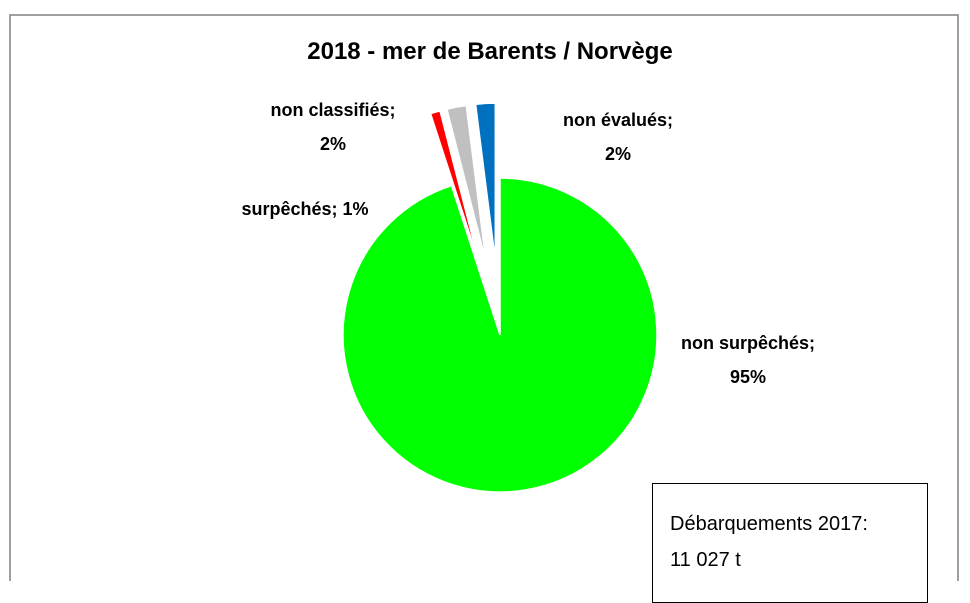 Image resolution: width=970 pixels, height=603 pixels. What do you see at coordinates (289, 209) in the screenshot?
I see `label-text: surpêchés;` at bounding box center [289, 209].